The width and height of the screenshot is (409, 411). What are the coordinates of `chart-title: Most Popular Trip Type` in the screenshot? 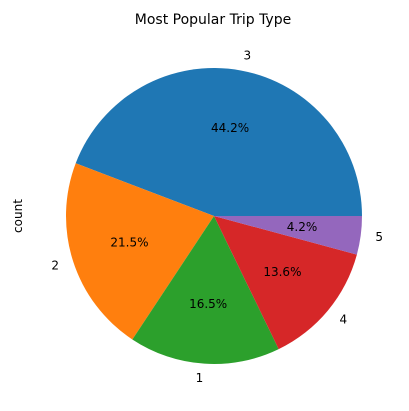 It's located at (213, 20).